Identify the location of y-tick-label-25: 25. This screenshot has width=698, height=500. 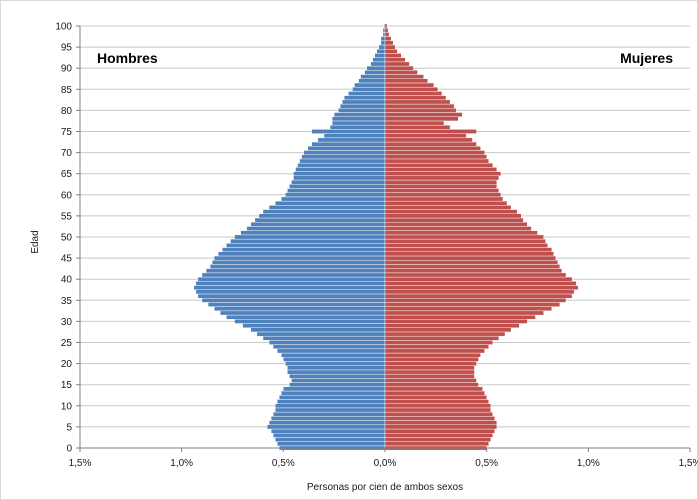
(67, 343).